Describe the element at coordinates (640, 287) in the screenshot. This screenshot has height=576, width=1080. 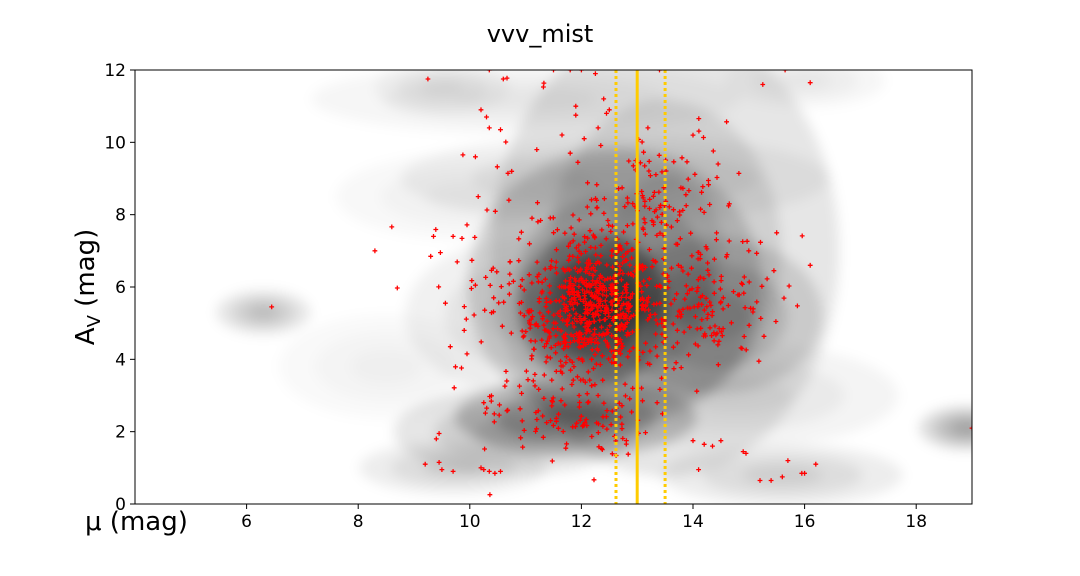
I see `reference-lines` at that location.